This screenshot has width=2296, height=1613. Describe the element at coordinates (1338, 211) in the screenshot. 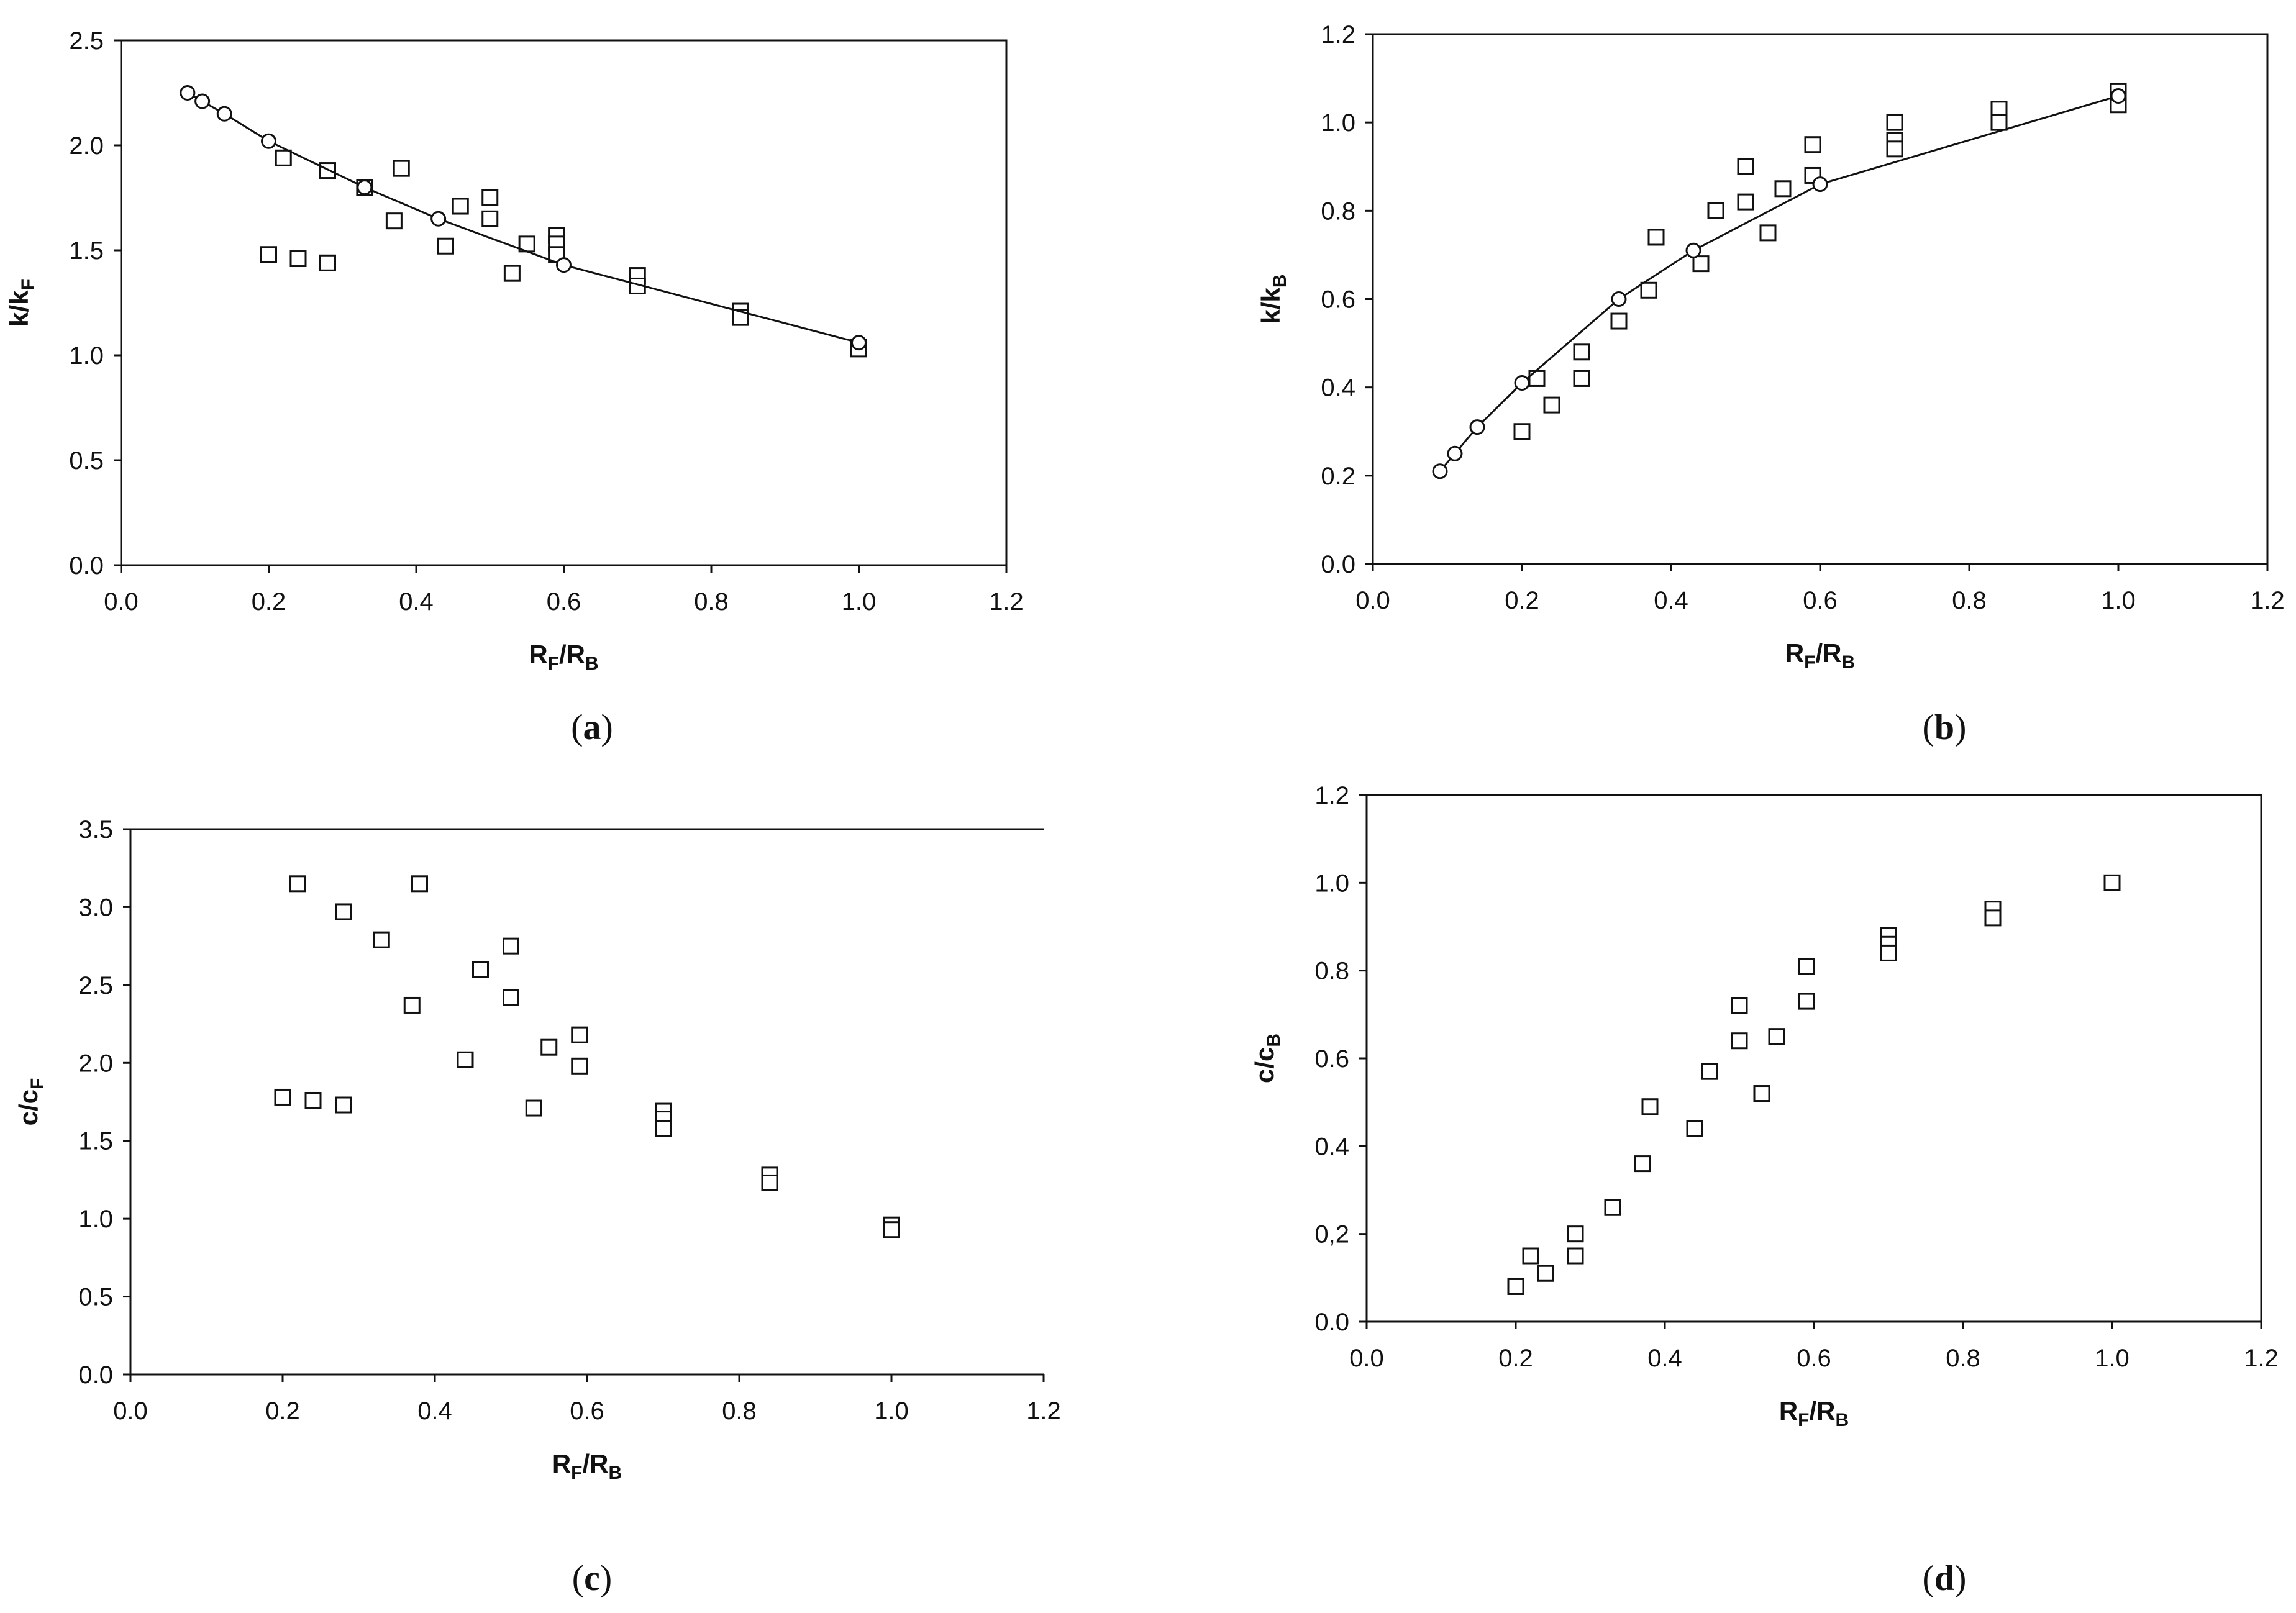

I see `y-tick-label: 0.8` at that location.